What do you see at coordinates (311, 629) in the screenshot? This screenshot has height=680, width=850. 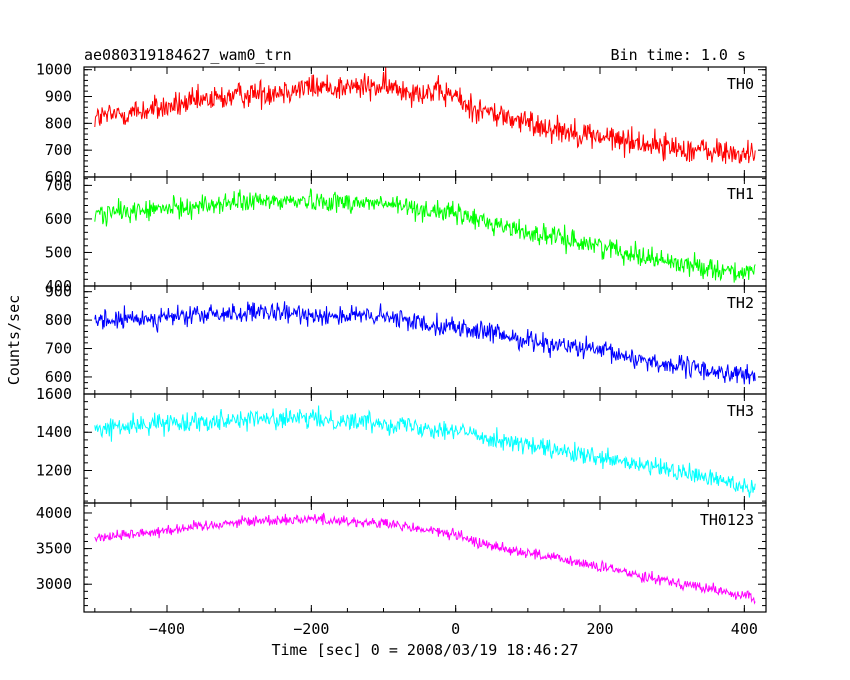 I see `x-tick-label: −200` at bounding box center [311, 629].